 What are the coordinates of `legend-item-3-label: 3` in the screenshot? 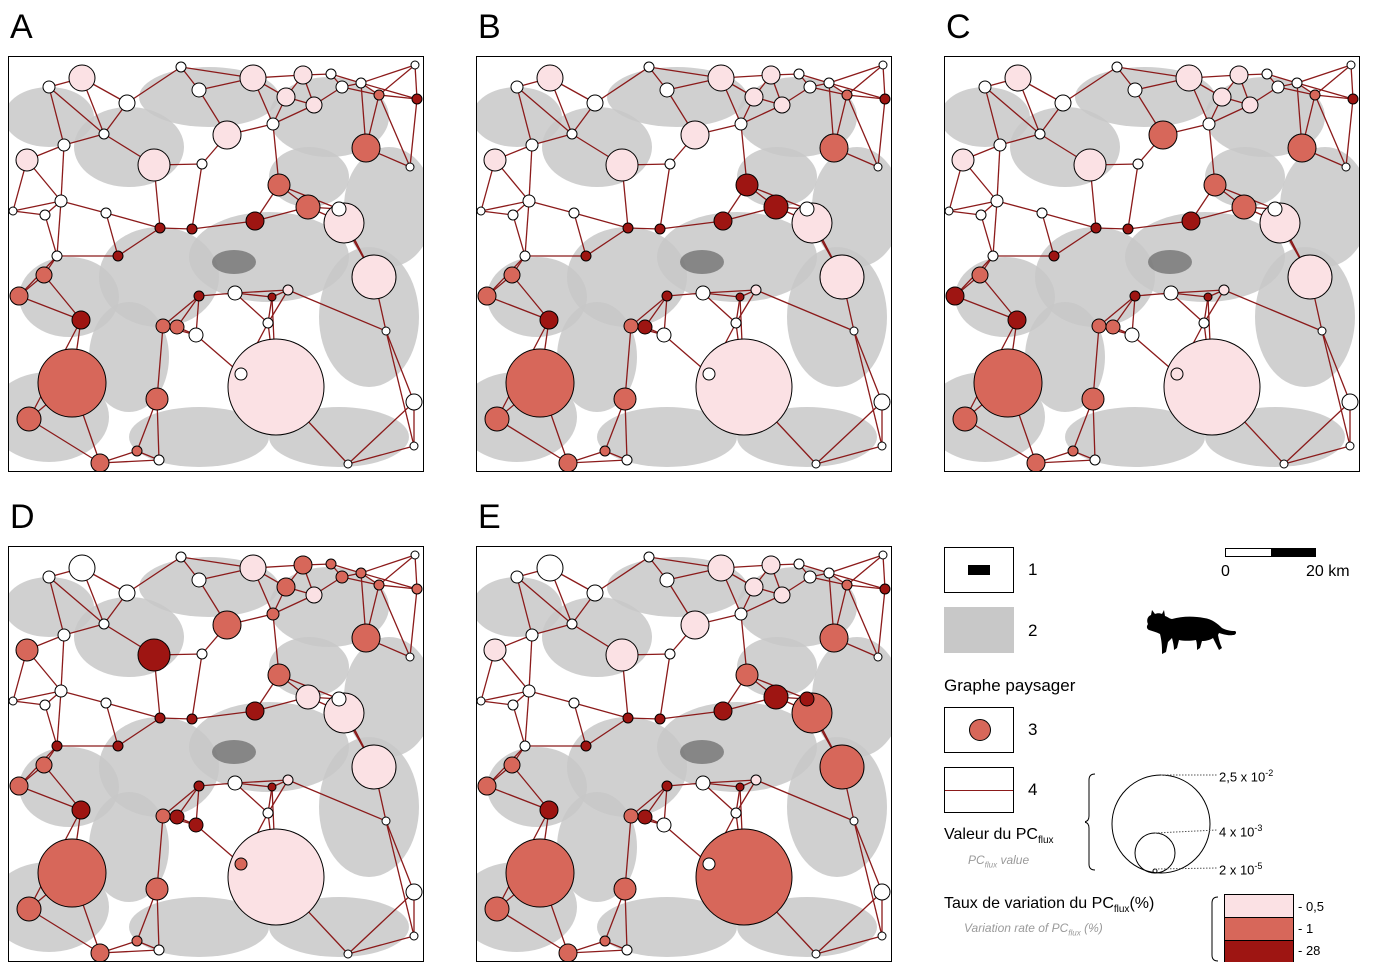 It's located at (1033, 729).